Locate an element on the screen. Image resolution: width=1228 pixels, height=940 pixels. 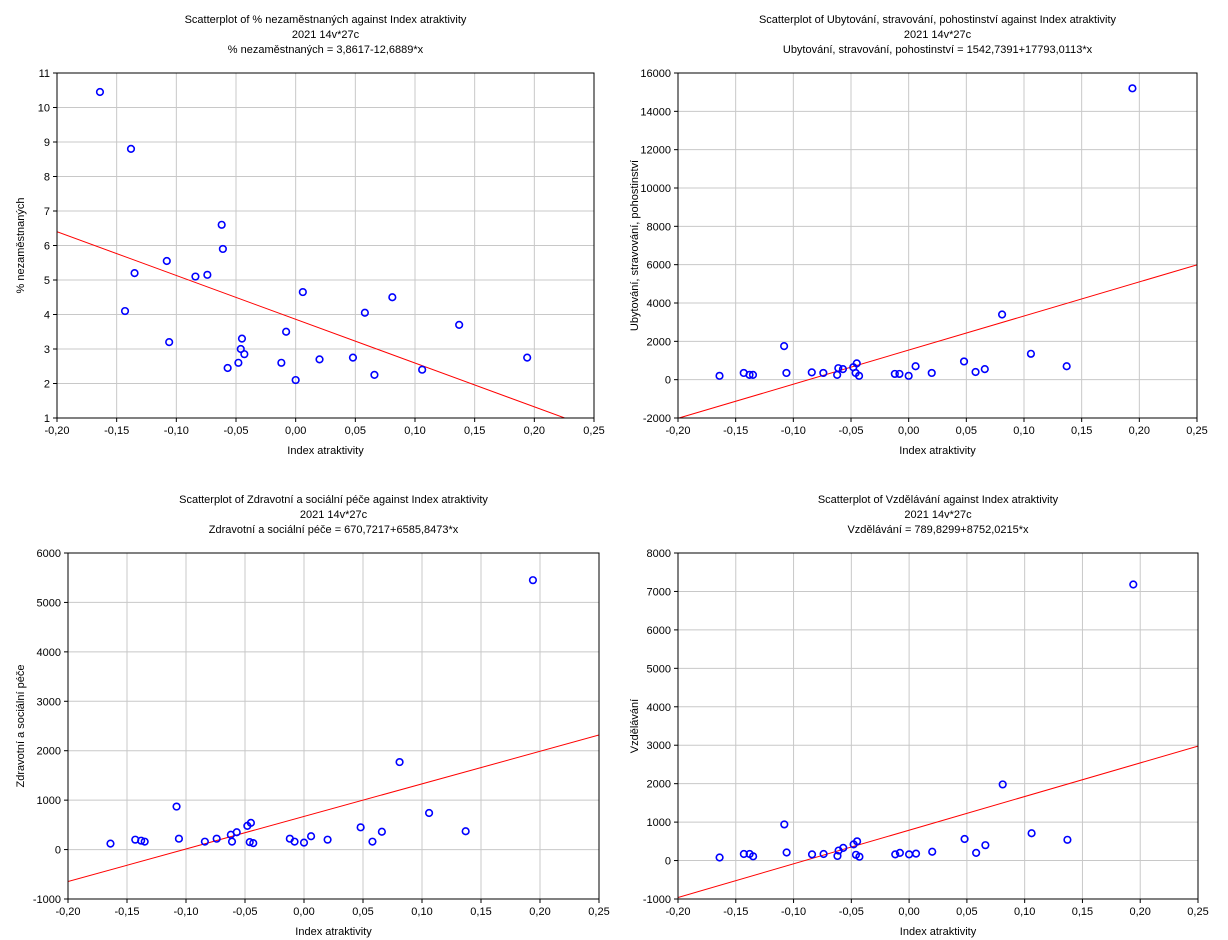
y-tick-label: 16000 is located at coordinates (655, 74).